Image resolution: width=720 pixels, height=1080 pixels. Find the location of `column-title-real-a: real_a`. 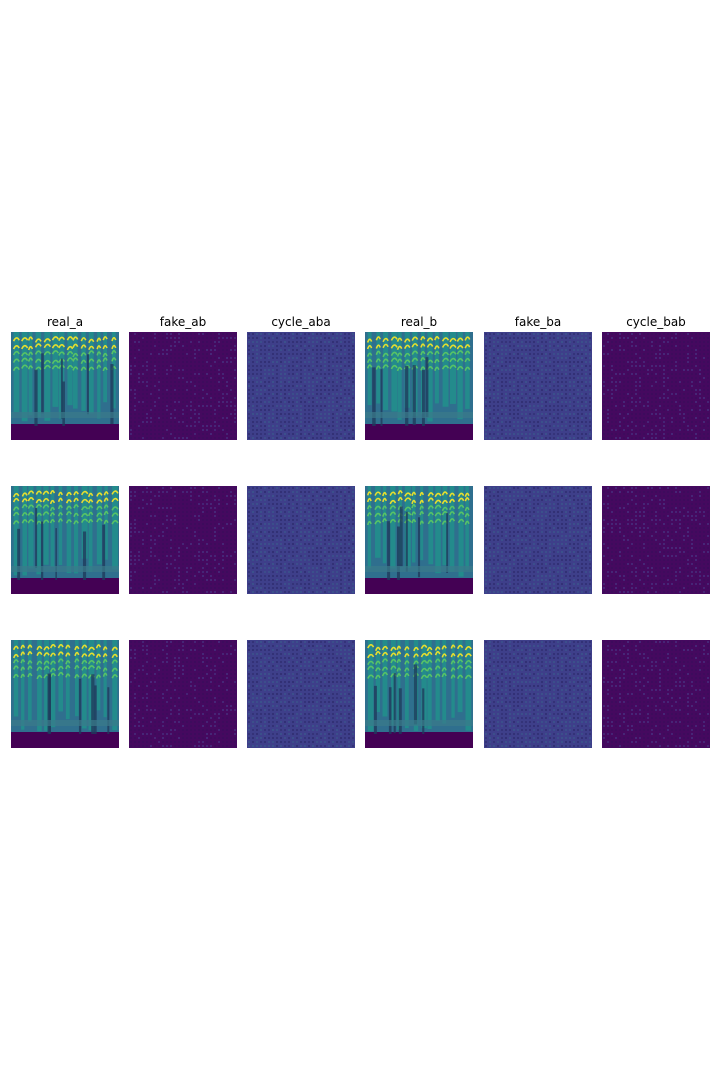

column-title-real-a: real_a is located at coordinates (65, 322).